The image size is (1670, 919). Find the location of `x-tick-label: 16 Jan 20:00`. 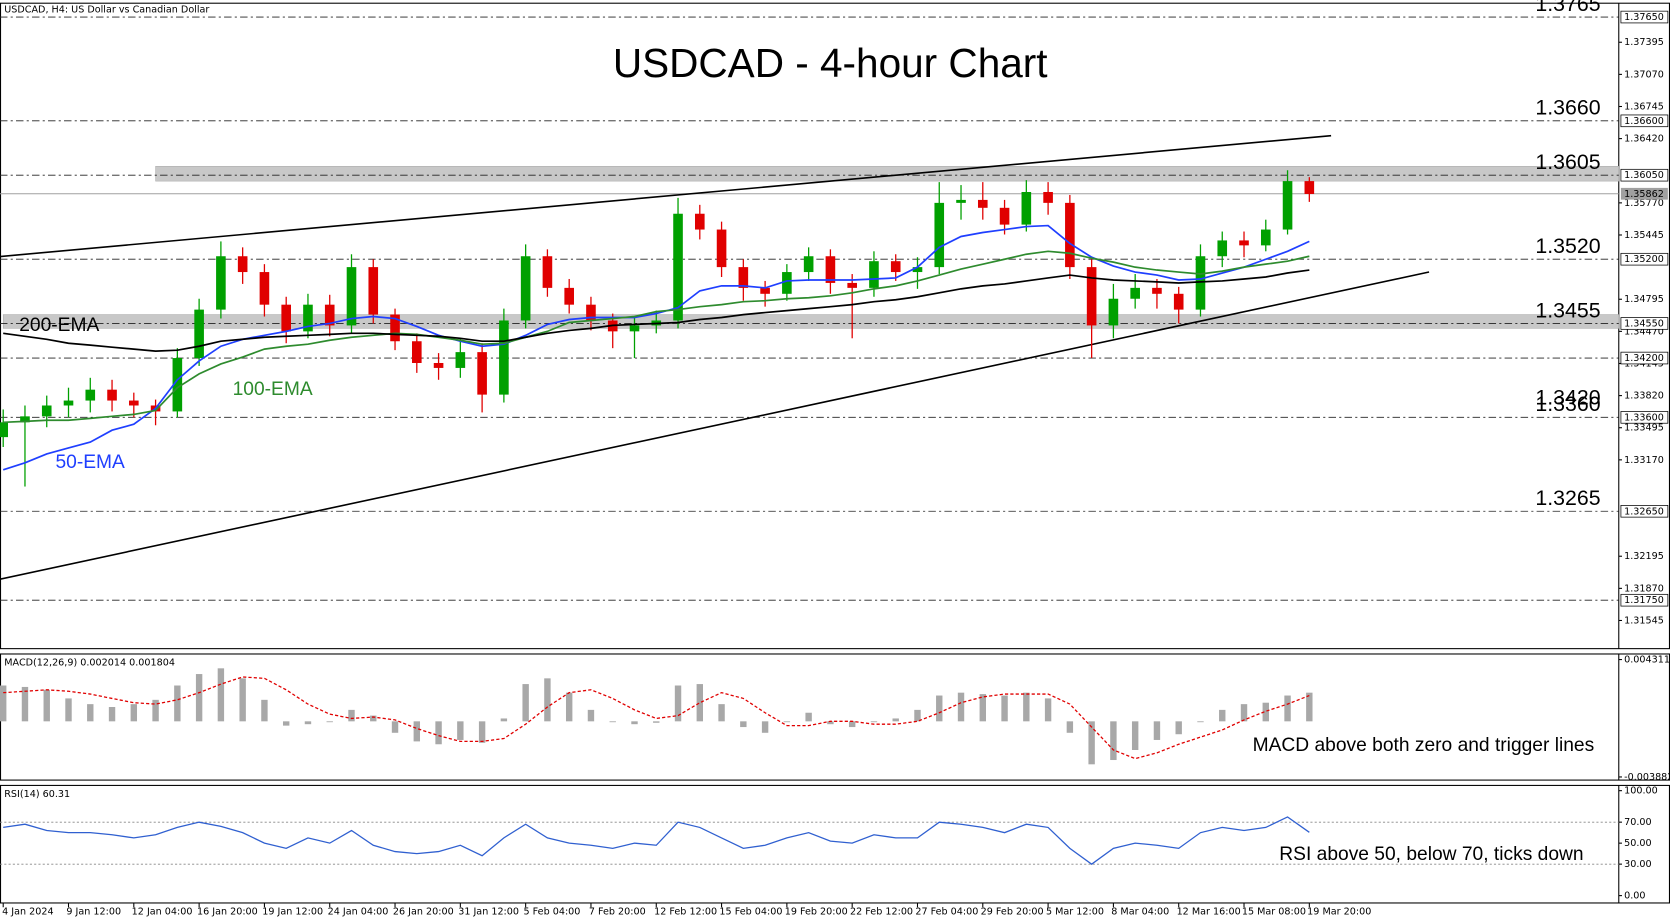

x-tick-label: 16 Jan 20:00 is located at coordinates (227, 912).